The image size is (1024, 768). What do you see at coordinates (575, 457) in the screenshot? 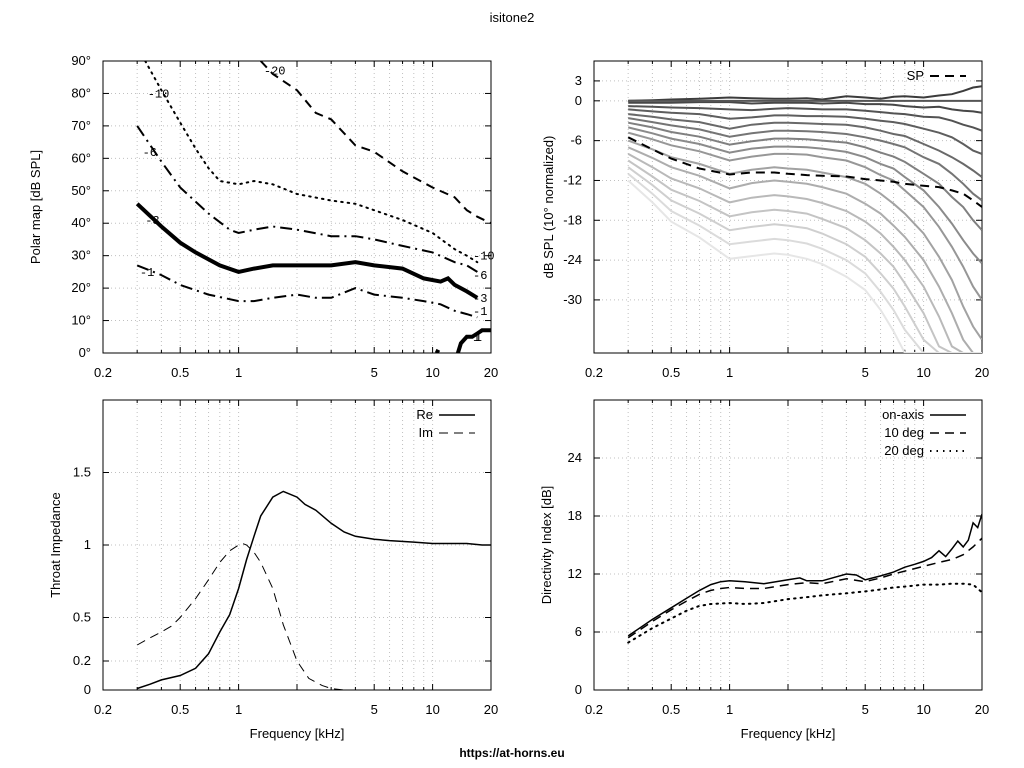
I see `y-tick-label: 24` at bounding box center [575, 457].